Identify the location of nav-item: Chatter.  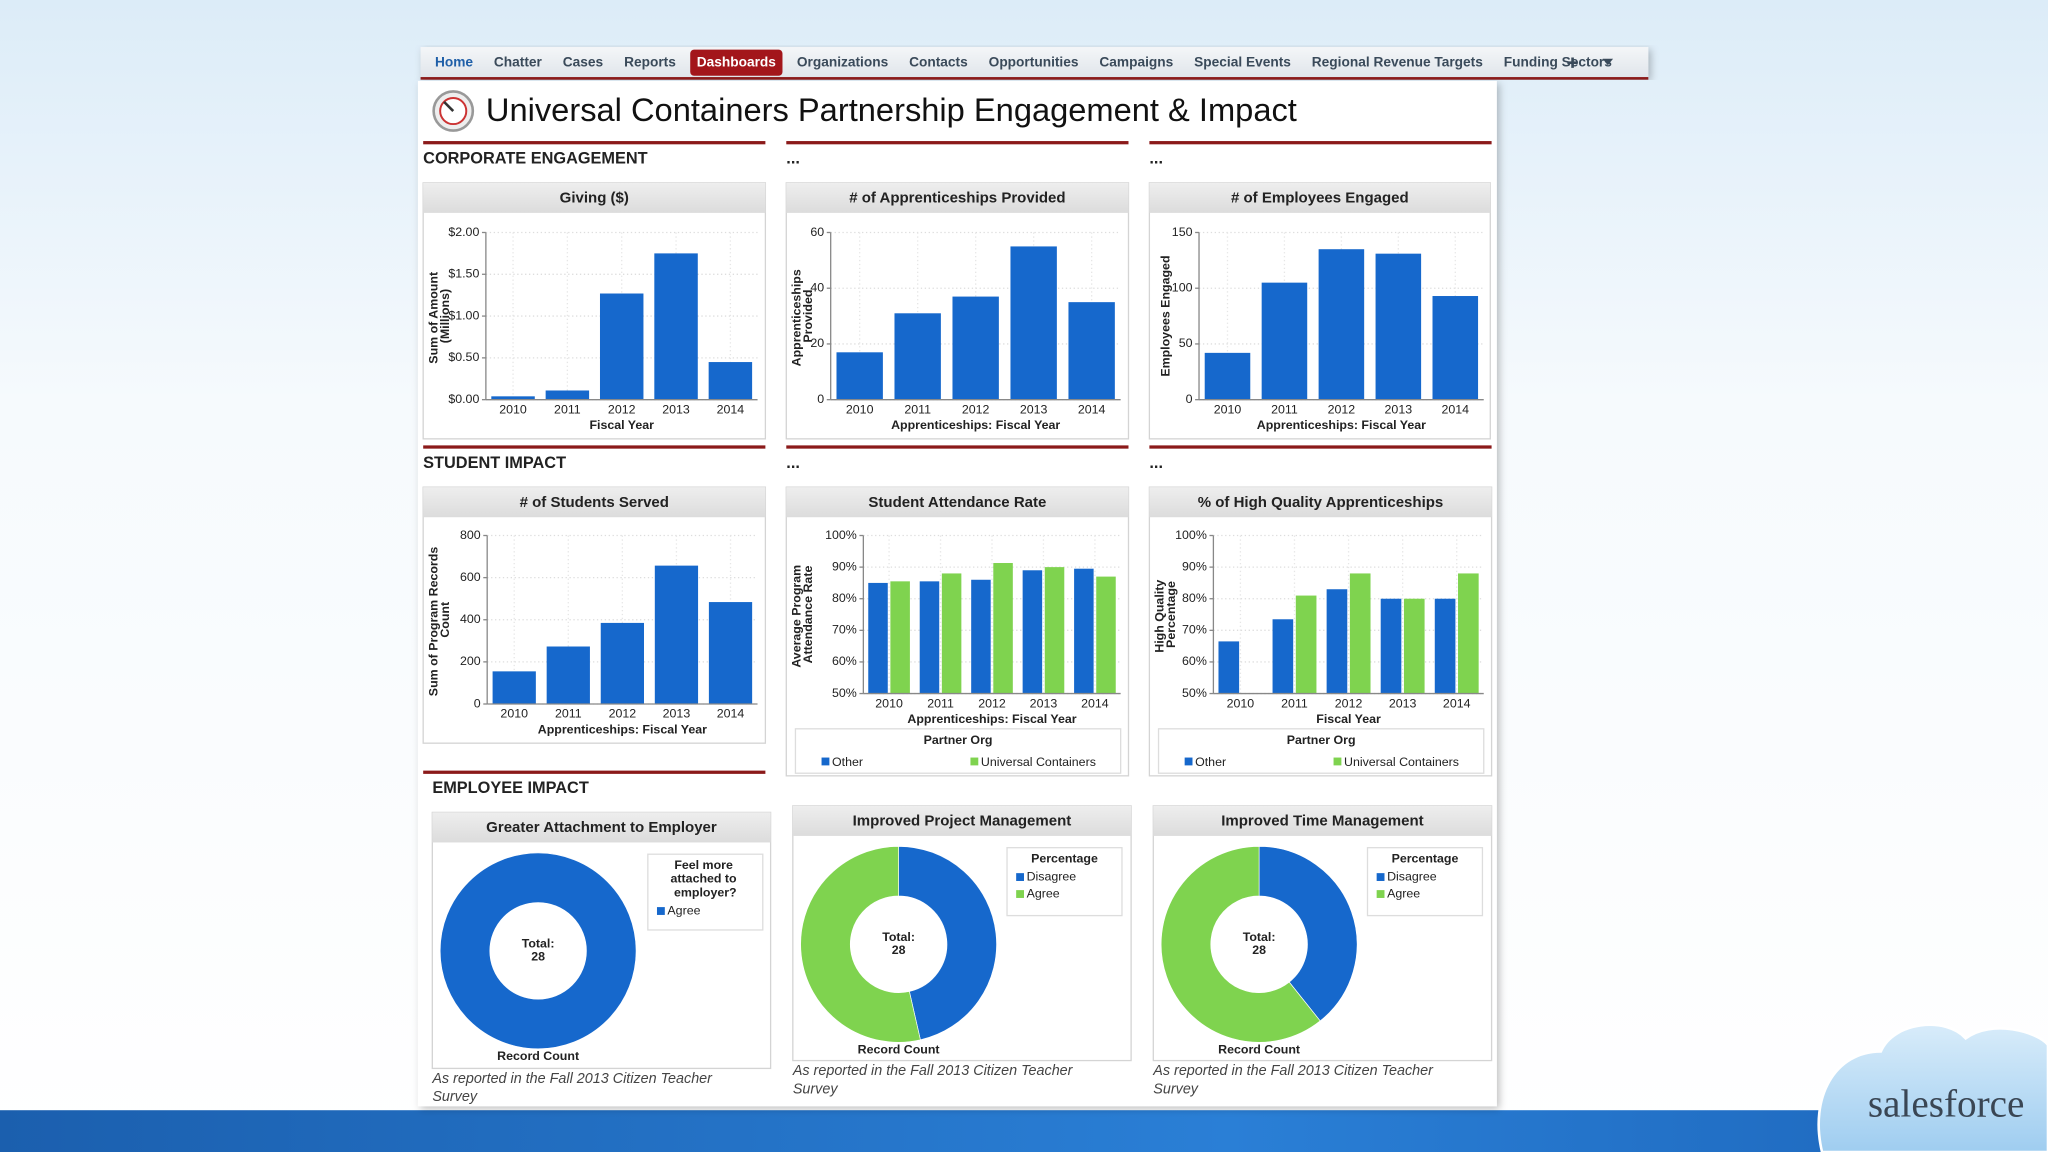
(518, 61).